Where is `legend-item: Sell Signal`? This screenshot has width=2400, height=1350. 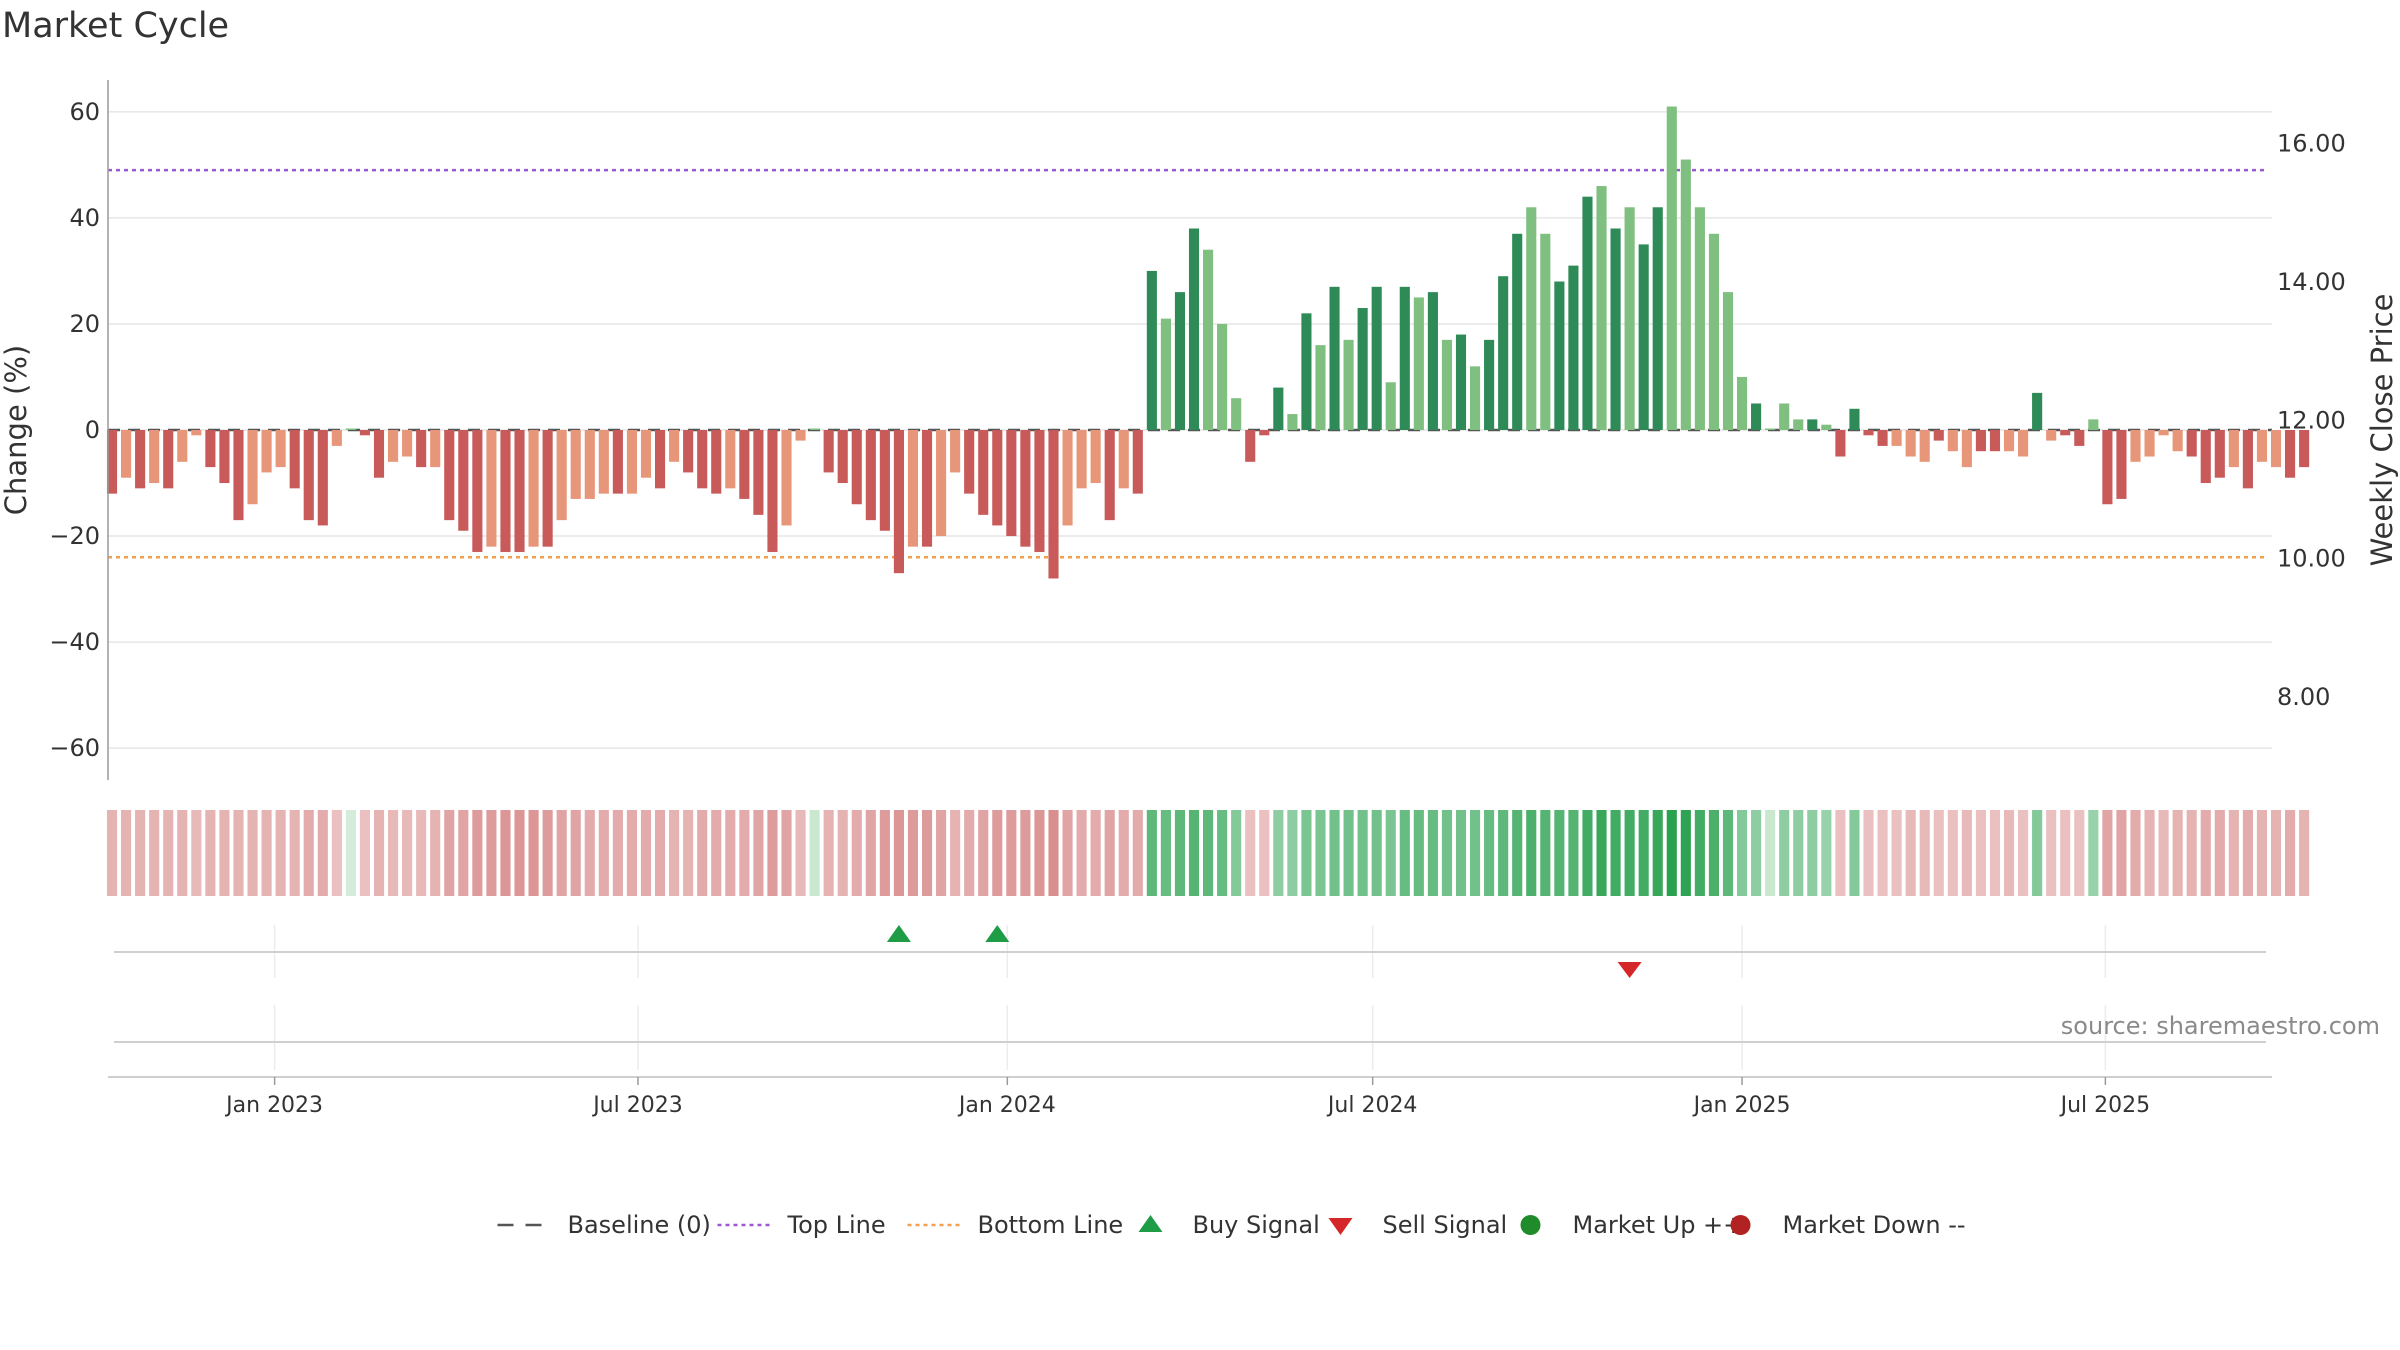 legend-item: Sell Signal is located at coordinates (1417, 1225).